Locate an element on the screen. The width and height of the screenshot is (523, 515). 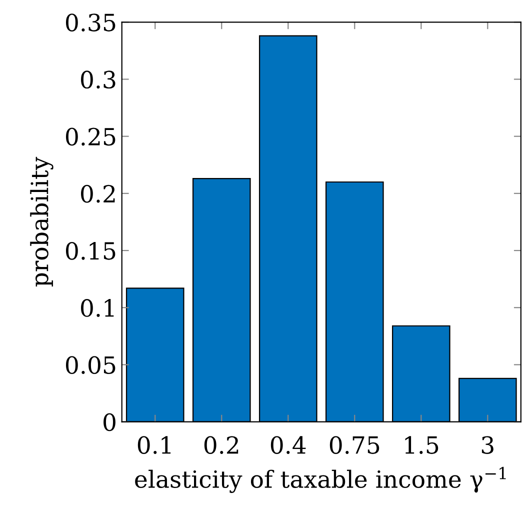
x-axis-title: elasticity of taxable income γ$^{−1}$ is located at coordinates (320, 479).